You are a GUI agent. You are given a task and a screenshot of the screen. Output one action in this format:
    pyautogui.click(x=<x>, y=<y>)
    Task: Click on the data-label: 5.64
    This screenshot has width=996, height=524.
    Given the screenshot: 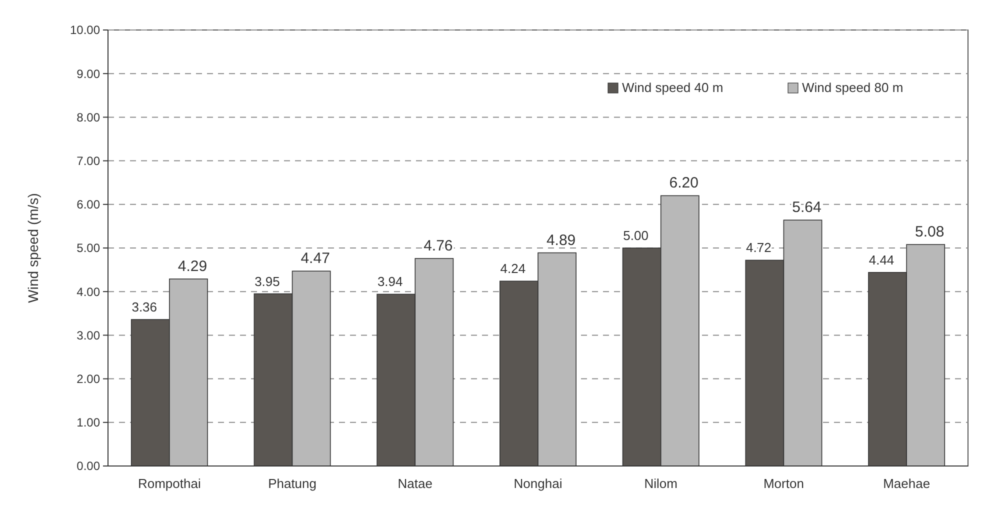 What is the action you would take?
    pyautogui.click(x=807, y=207)
    